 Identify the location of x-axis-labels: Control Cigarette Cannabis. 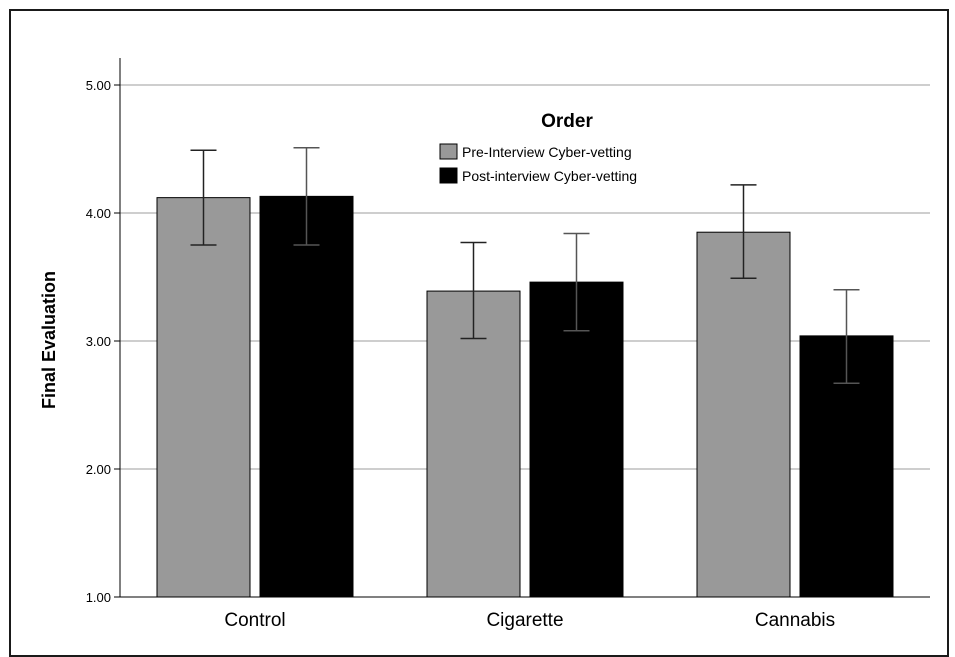
(529, 620).